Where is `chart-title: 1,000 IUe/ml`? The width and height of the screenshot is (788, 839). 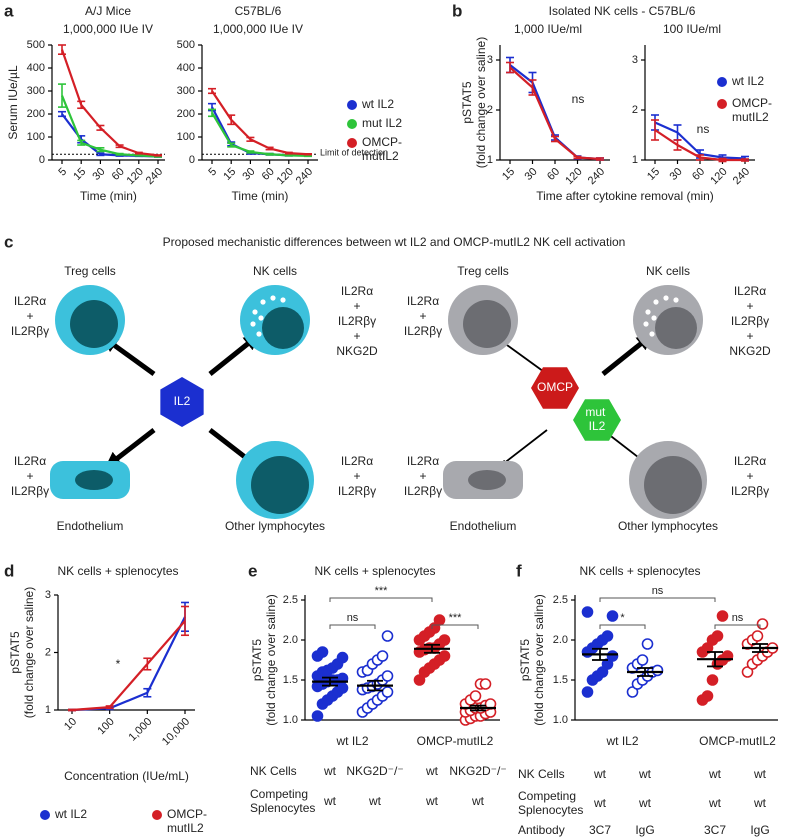
chart-title: 1,000 IUe/ml is located at coordinates (548, 29).